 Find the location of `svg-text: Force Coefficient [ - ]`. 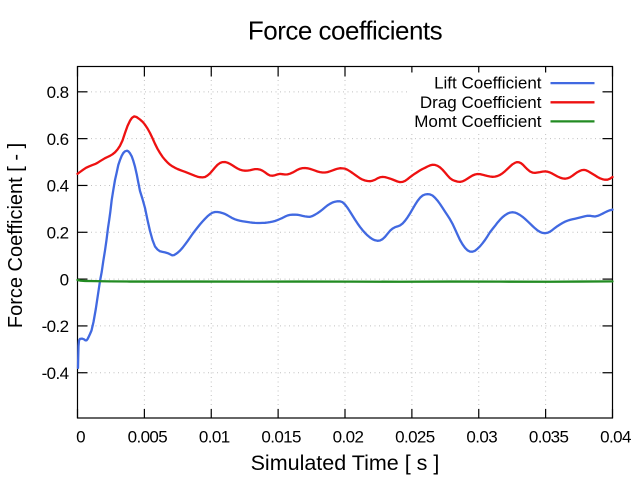

svg-text: Force Coefficient [ - ] is located at coordinates (16, 235).